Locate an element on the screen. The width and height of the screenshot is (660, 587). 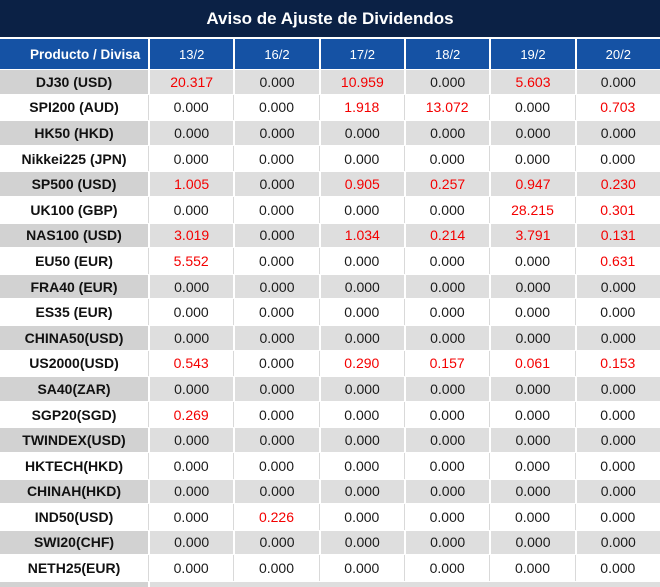
product-cell: SA40(ZAR) is located at coordinates (74, 389).